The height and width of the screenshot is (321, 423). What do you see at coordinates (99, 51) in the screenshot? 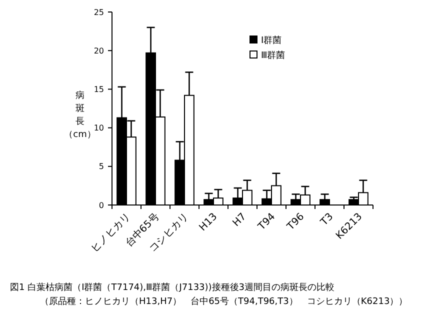
I see `y-tick-label: 20` at bounding box center [99, 51].